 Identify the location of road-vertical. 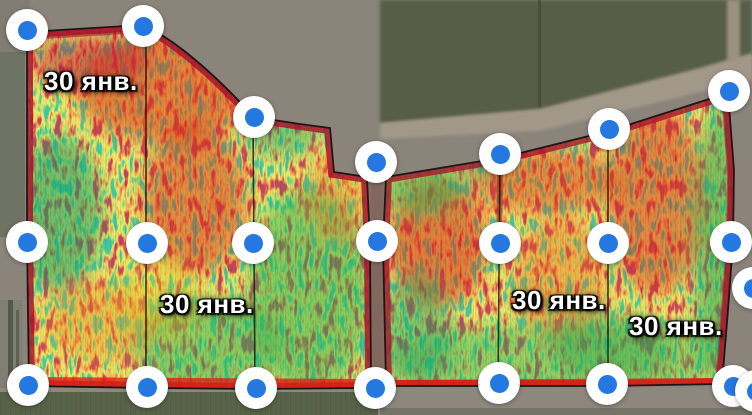
(733, 31).